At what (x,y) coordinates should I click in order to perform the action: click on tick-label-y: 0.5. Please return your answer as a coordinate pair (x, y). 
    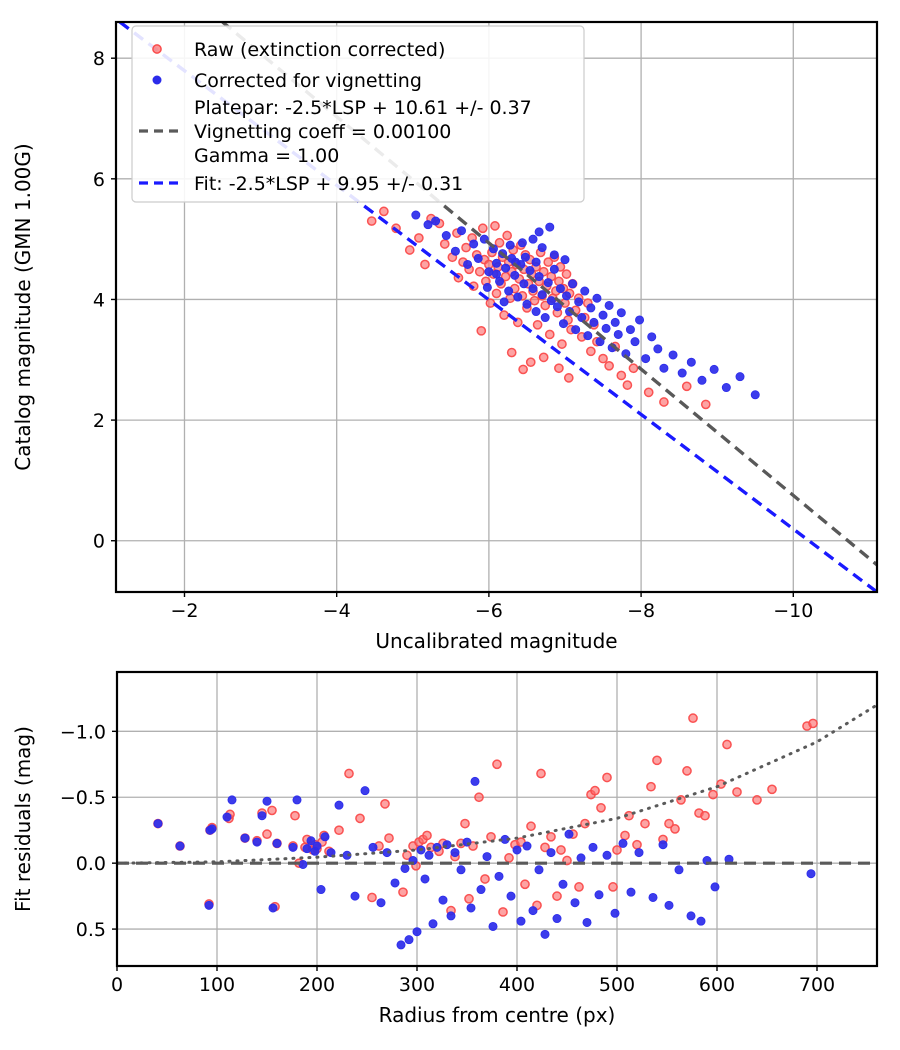
    Looking at the image, I should click on (91, 930).